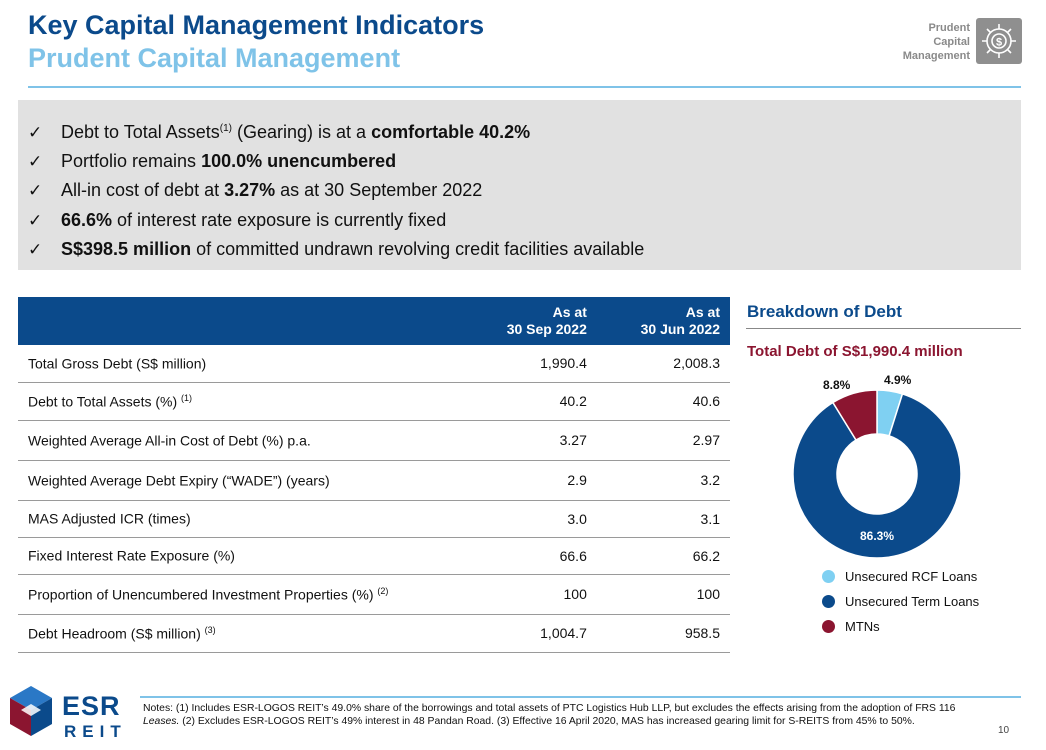 Image resolution: width=1046 pixels, height=750 pixels. Describe the element at coordinates (663, 633) in the screenshot. I see `row-value: 958.5` at that location.